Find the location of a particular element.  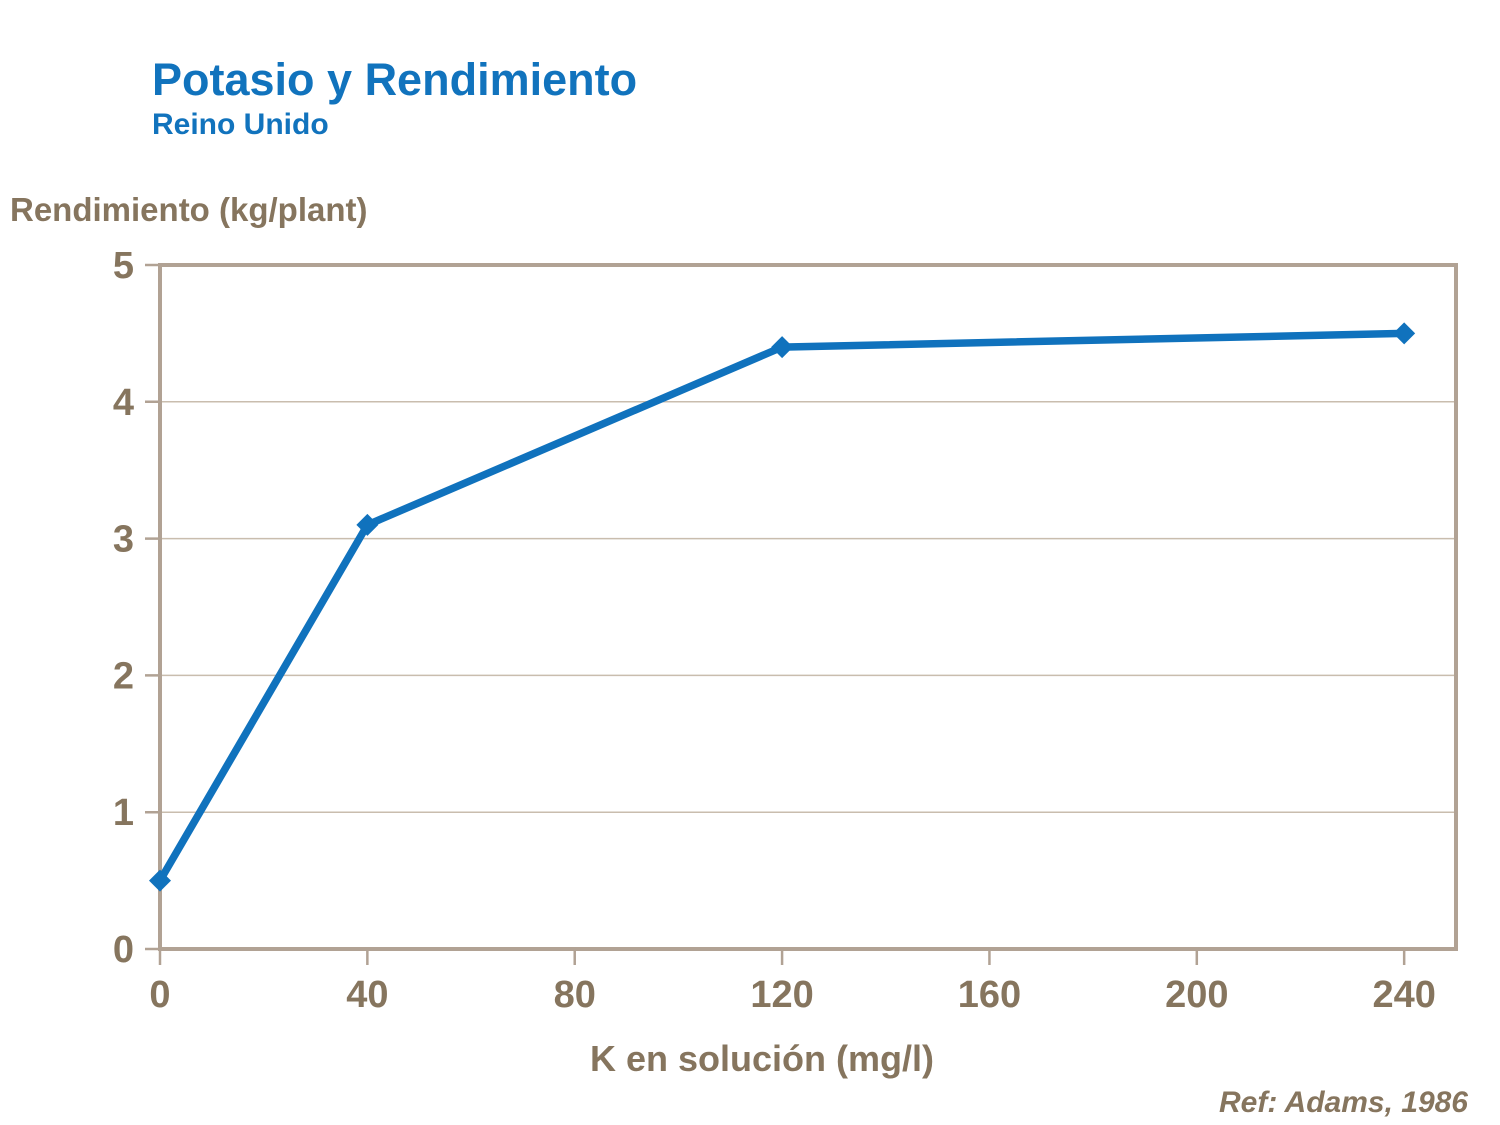

y-axis-title: Rendimiento (kg/plant) is located at coordinates (189, 209).